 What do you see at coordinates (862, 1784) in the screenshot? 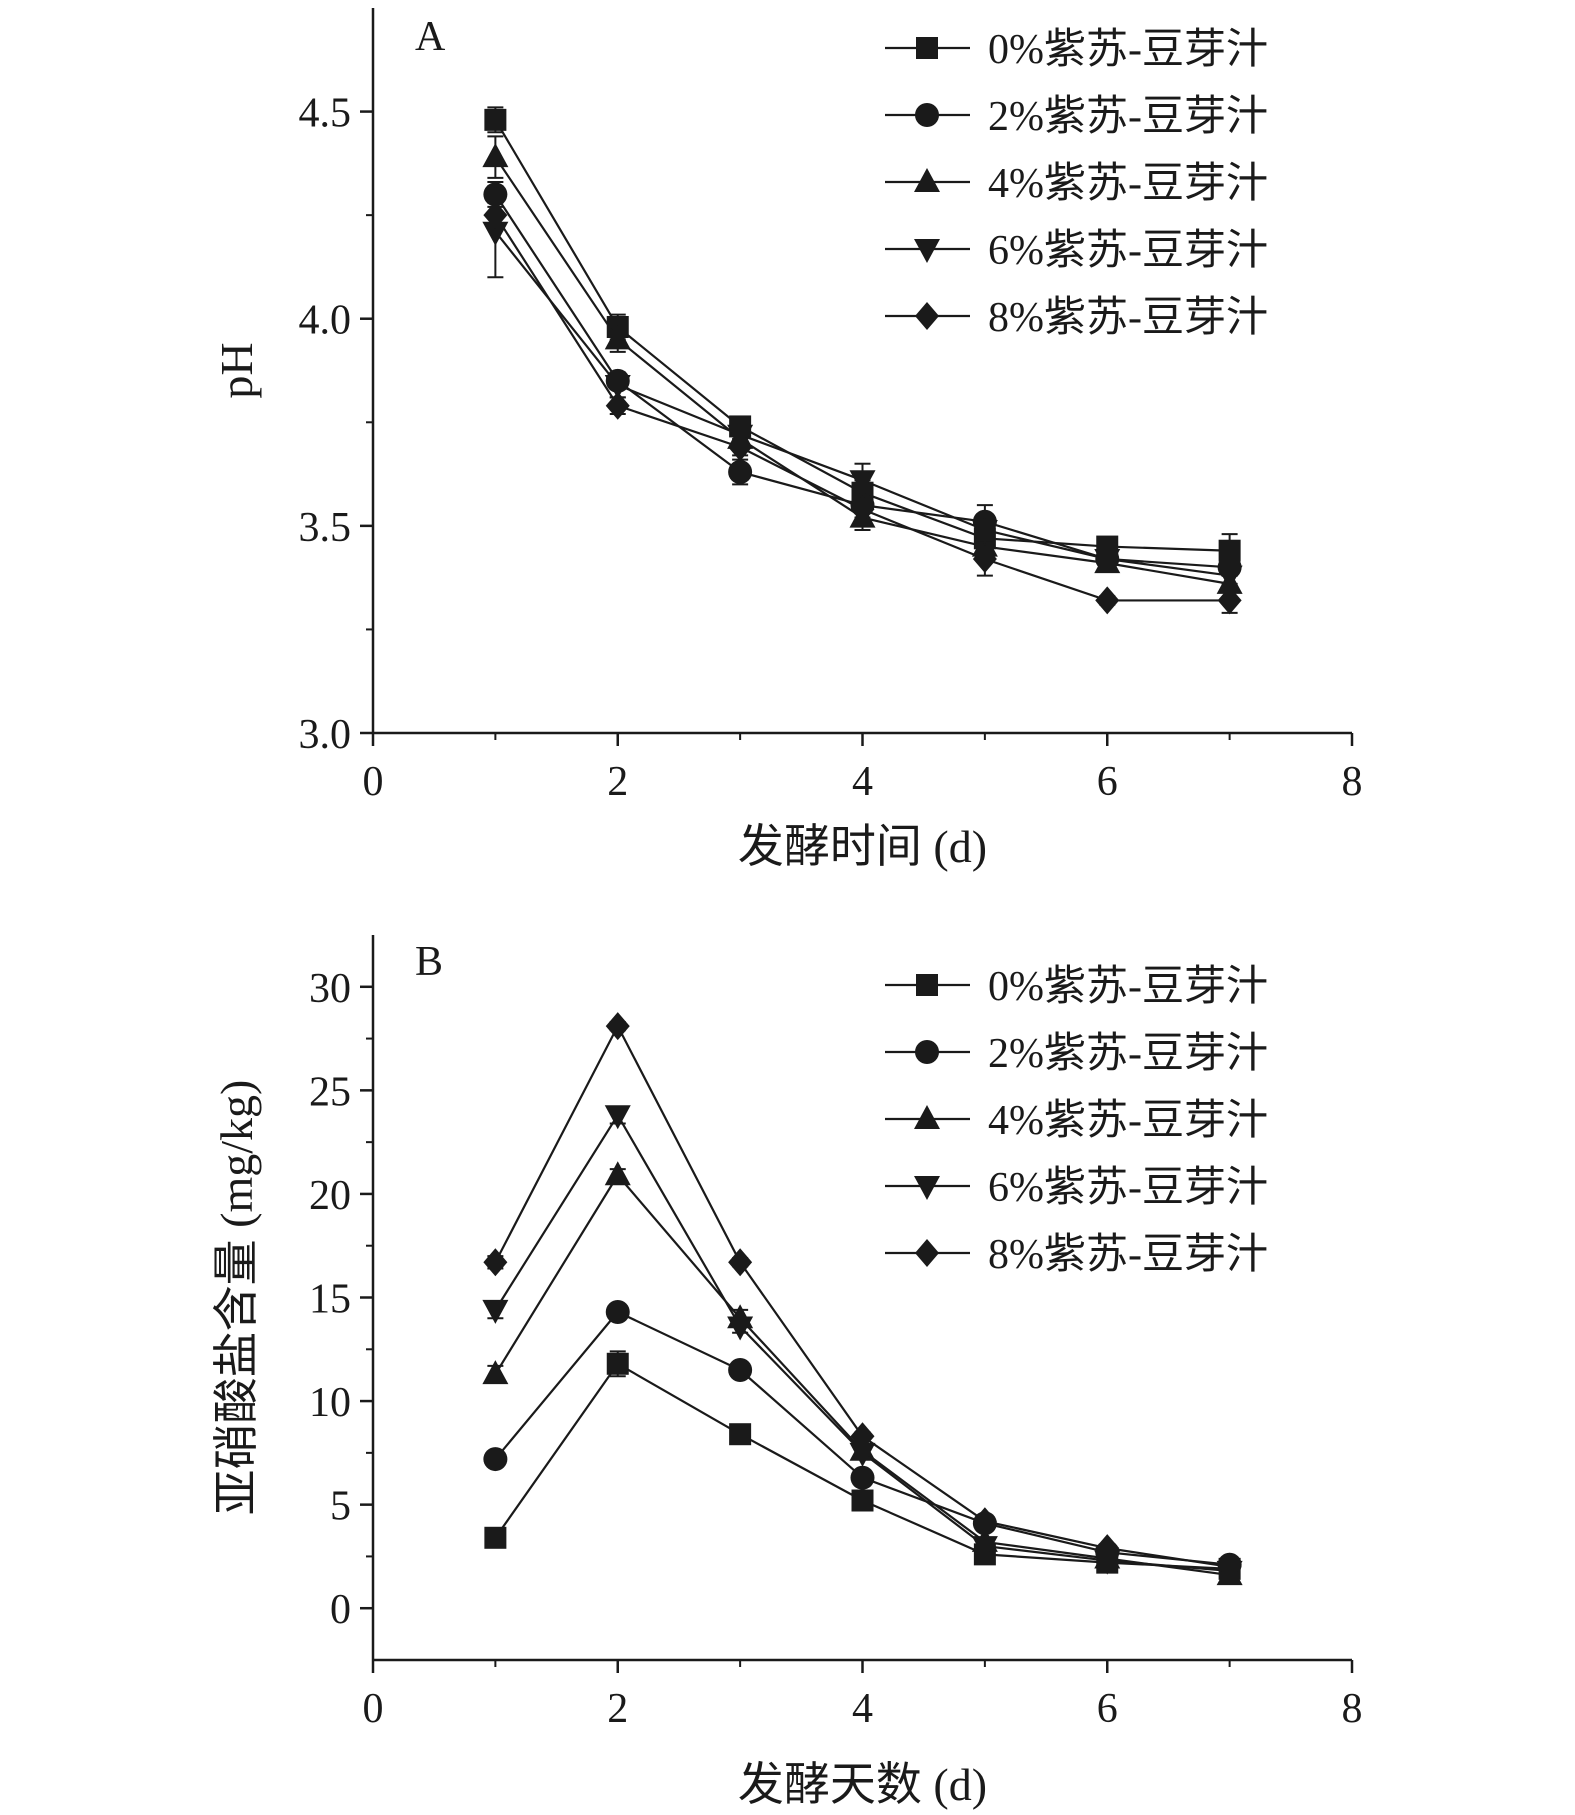
I see `panel-b-x-axis-title: 发酵天数 (d)` at bounding box center [862, 1784].